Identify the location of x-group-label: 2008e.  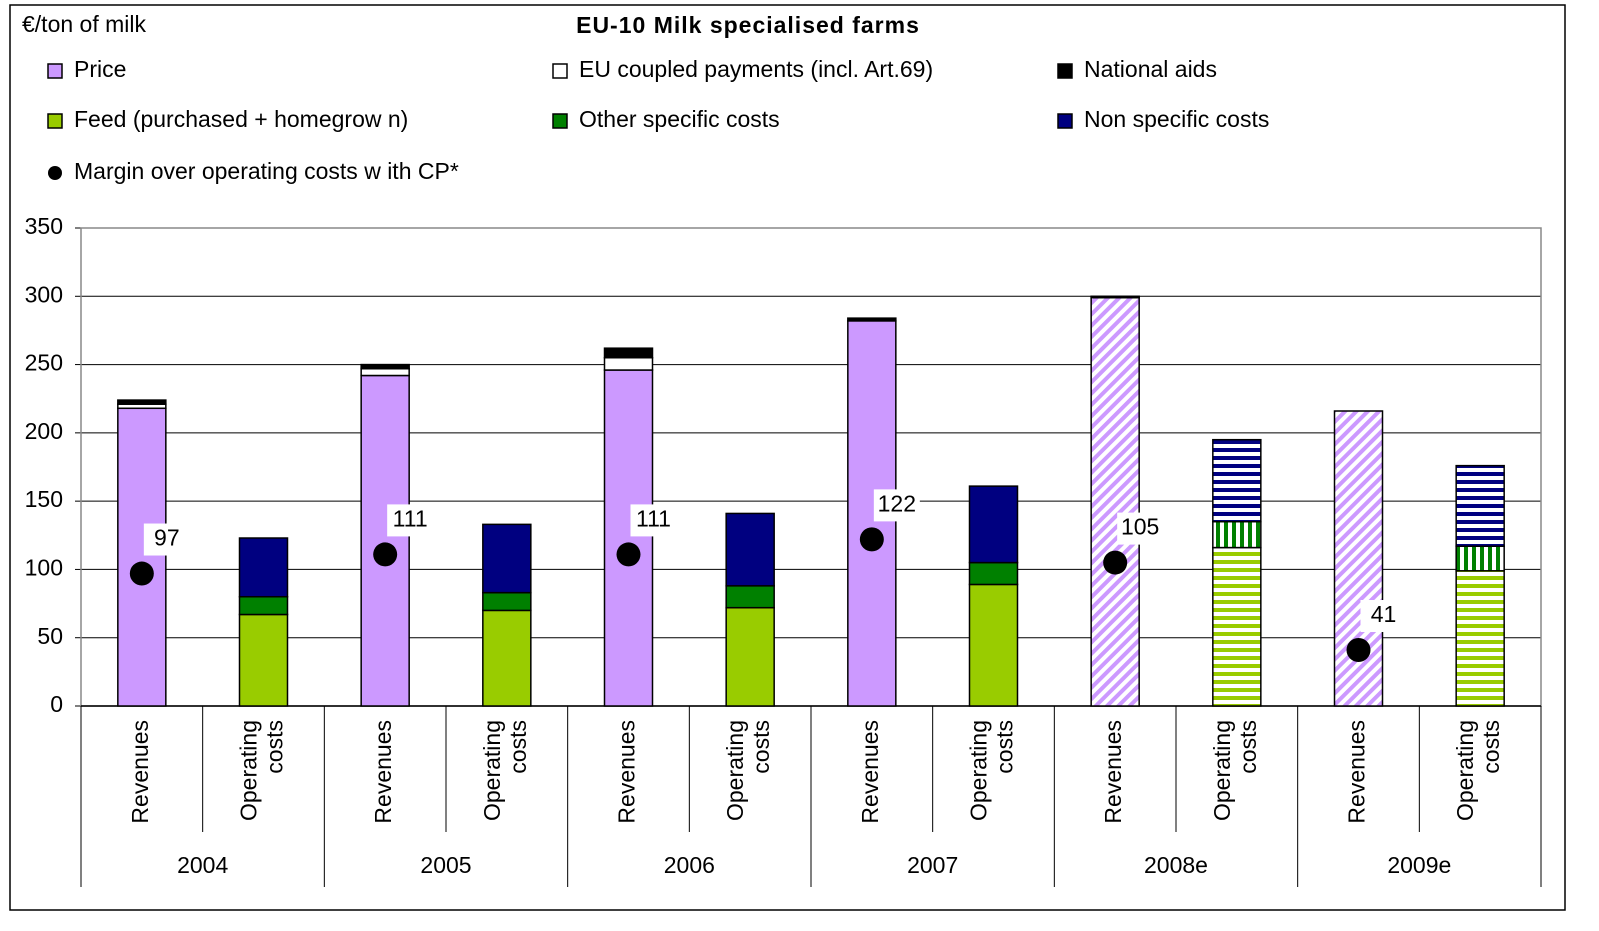
(1176, 865).